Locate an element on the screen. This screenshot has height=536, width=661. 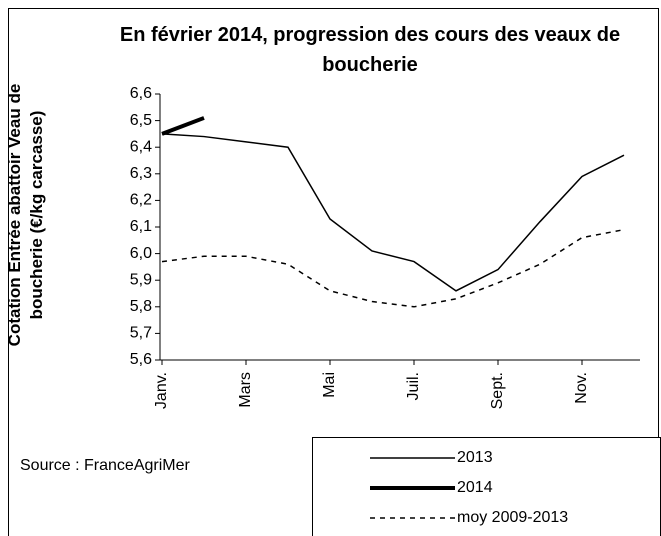
y-tick-label: 6,6 is located at coordinates (141, 93).